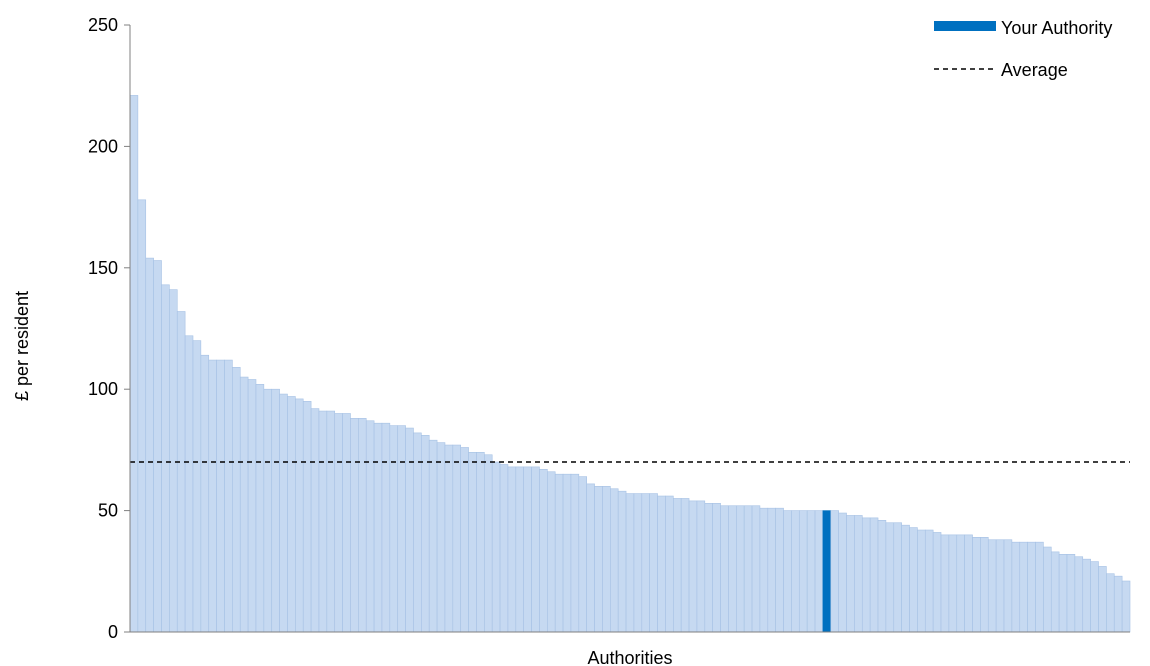  What do you see at coordinates (109, 328) in the screenshot?
I see `y-ticks-group: 0 50 100 150 200 250` at bounding box center [109, 328].